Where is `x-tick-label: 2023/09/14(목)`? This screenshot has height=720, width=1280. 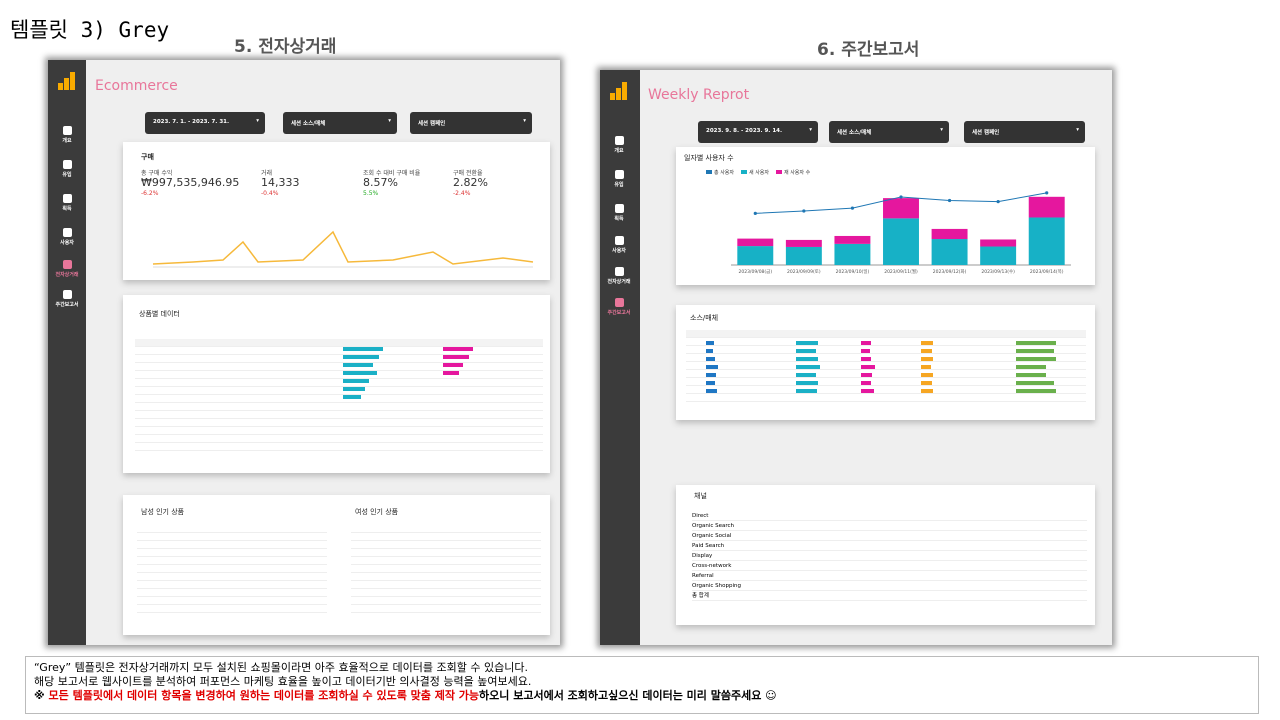
x-tick-label: 2023/09/14(목) is located at coordinates (1047, 272).